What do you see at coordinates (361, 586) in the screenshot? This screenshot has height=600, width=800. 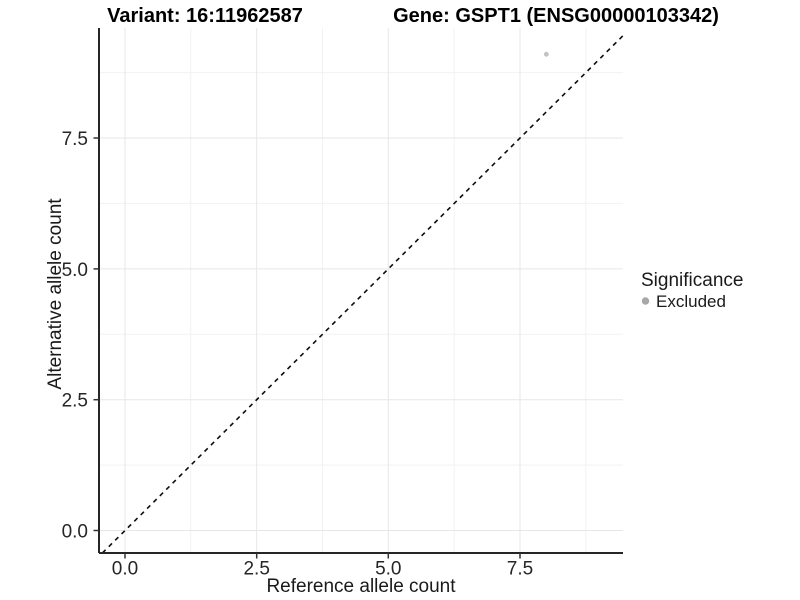 I see `x-axis-title: Reference allele count` at bounding box center [361, 586].